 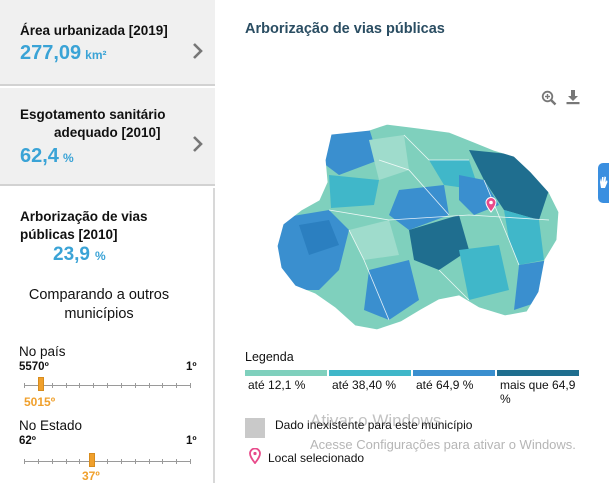 I want to click on value-number: 277,09, so click(x=51, y=53).